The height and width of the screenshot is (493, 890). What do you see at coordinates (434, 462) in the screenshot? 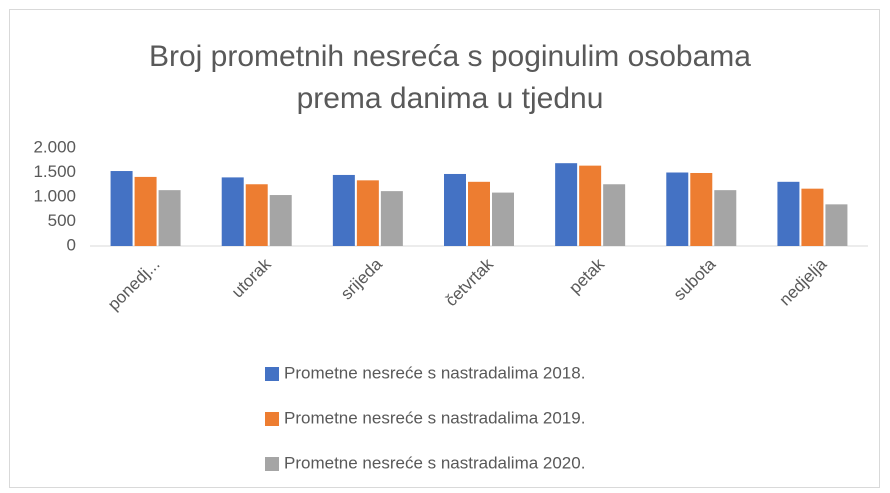
I see `legend-label: Prometne nesreće s nastradalima 2020.` at bounding box center [434, 462].